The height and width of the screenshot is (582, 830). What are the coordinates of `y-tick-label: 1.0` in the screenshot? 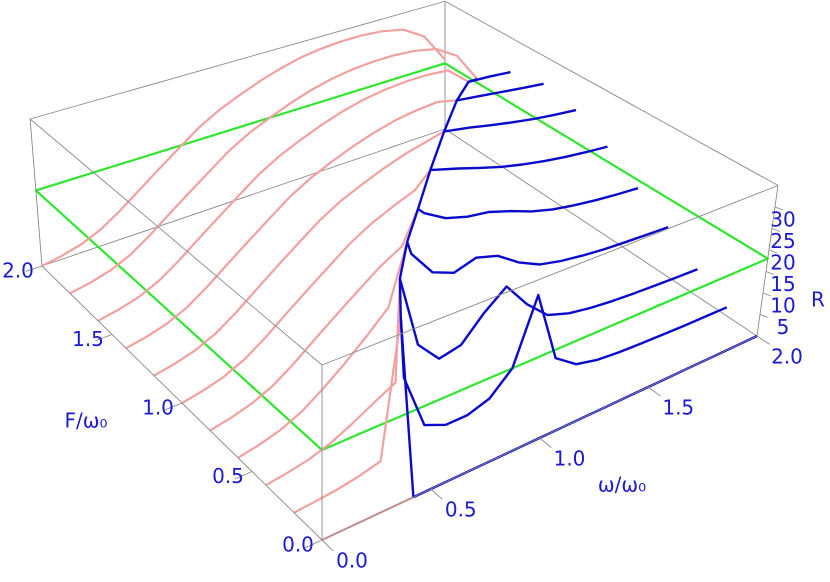 It's located at (158, 408).